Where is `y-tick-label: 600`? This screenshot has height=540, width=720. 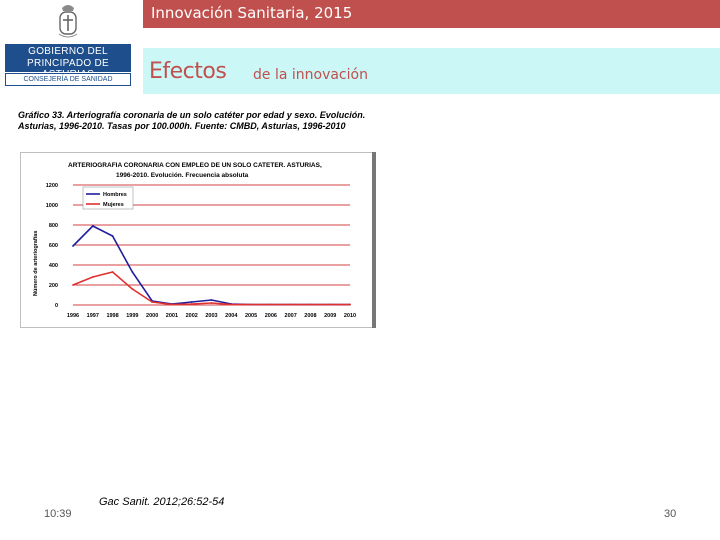
y-tick-label: 600 is located at coordinates (53, 246).